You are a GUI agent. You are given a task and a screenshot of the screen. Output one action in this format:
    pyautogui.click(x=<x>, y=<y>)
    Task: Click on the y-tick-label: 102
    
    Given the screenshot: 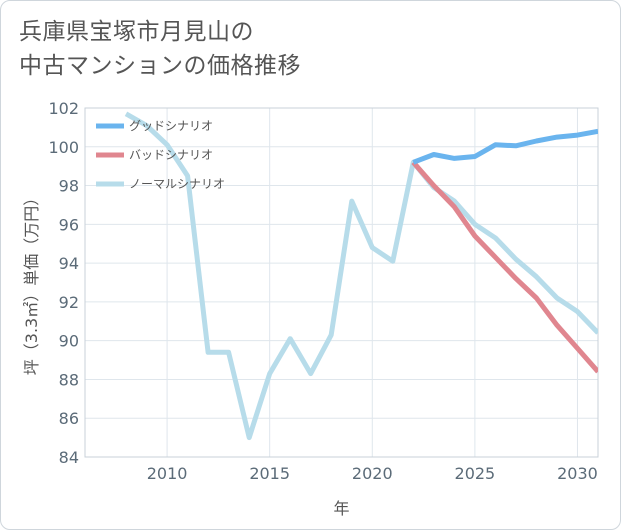 What is the action you would take?
    pyautogui.click(x=63, y=108)
    